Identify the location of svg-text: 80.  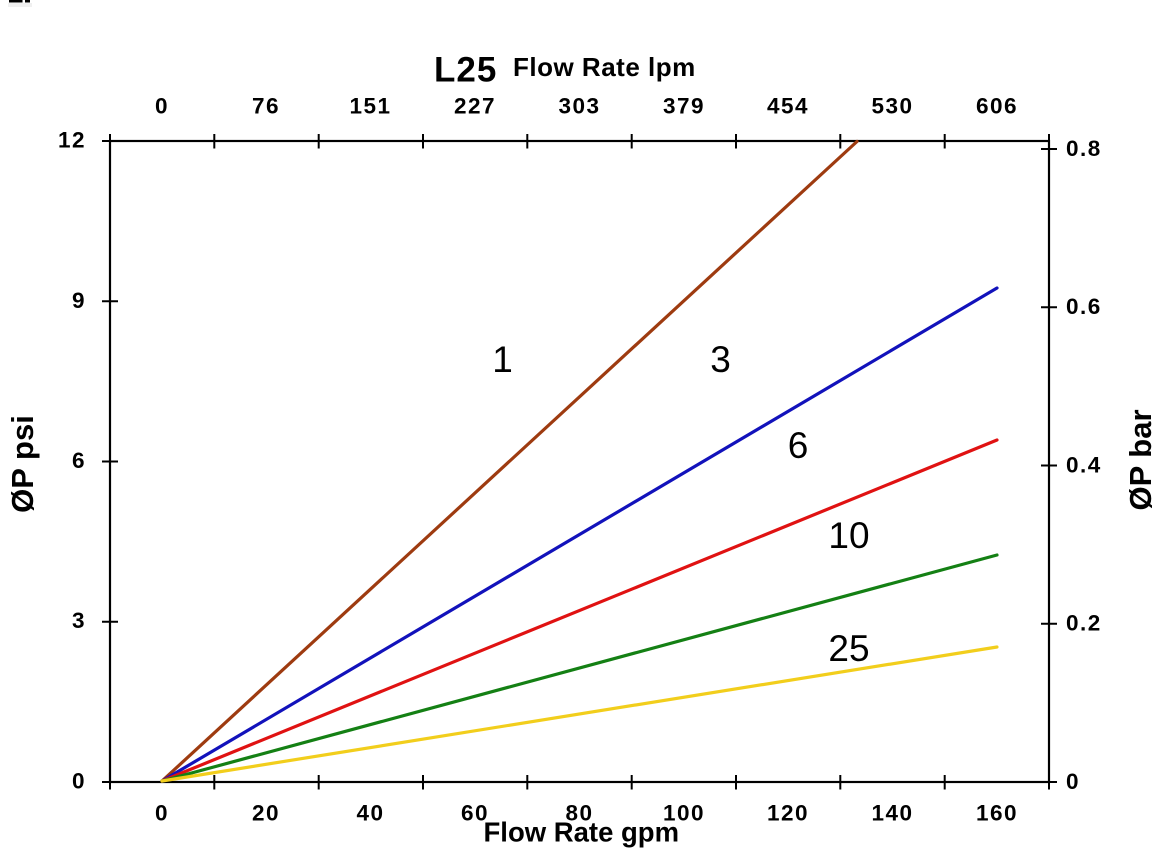
(579, 813).